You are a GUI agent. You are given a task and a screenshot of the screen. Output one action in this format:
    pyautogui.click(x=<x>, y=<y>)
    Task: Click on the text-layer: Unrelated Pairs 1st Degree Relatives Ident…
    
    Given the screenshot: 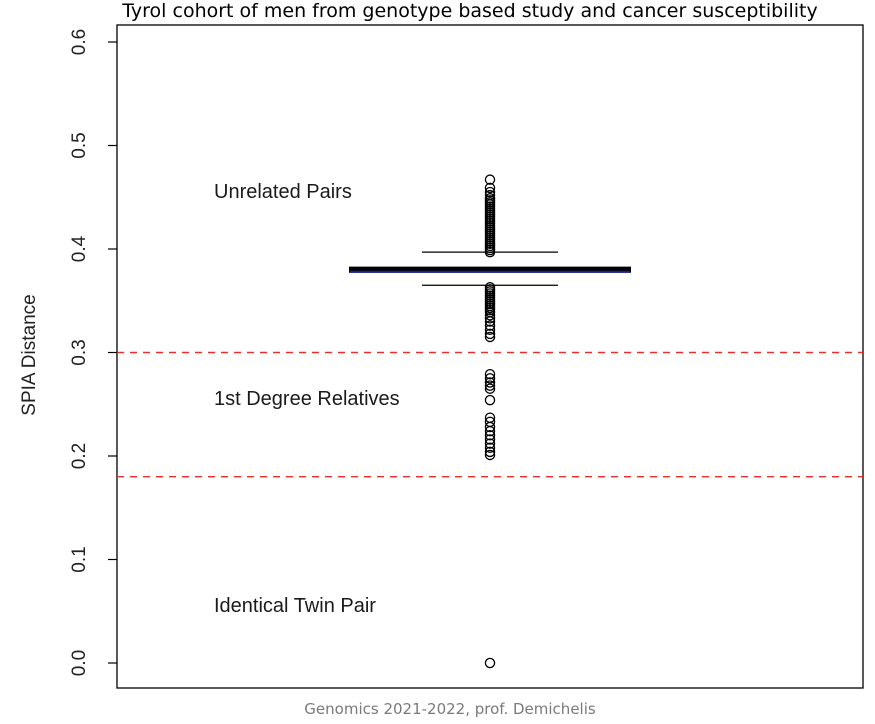 What is the action you would take?
    pyautogui.click(x=307, y=399)
    